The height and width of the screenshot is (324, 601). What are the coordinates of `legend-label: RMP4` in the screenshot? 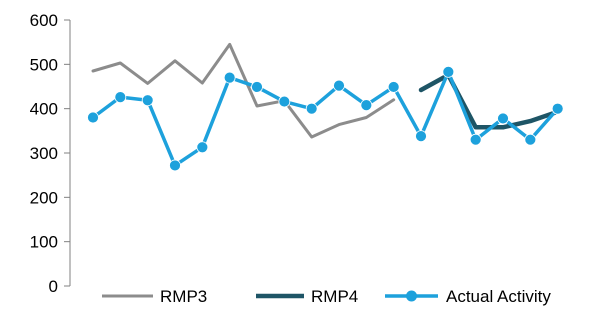 It's located at (334, 296).